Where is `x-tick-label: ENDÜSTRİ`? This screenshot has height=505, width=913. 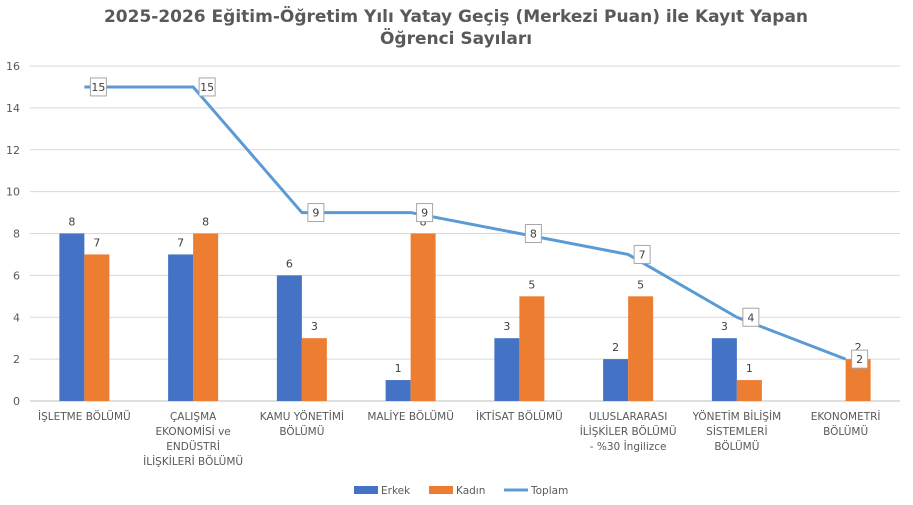 x-tick-label: ENDÜSTRİ is located at coordinates (193, 446).